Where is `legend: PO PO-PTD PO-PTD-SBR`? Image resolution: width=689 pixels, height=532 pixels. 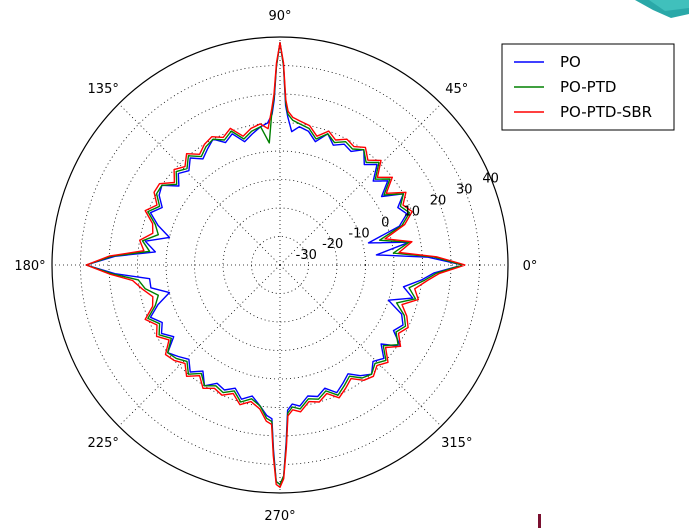
legend: PO PO-PTD PO-PTD-SBR is located at coordinates (588, 87).